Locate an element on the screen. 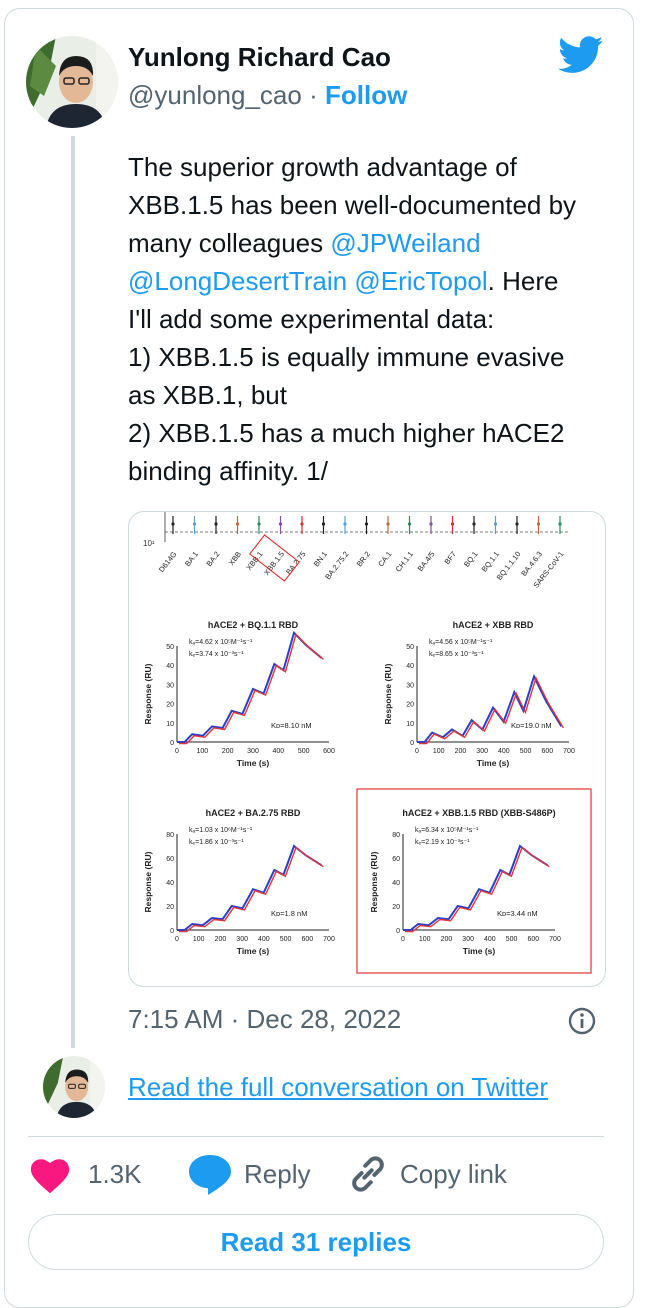  tweet-timestamp: 7:15 AM · Dec 28, 2022 is located at coordinates (265, 1019).